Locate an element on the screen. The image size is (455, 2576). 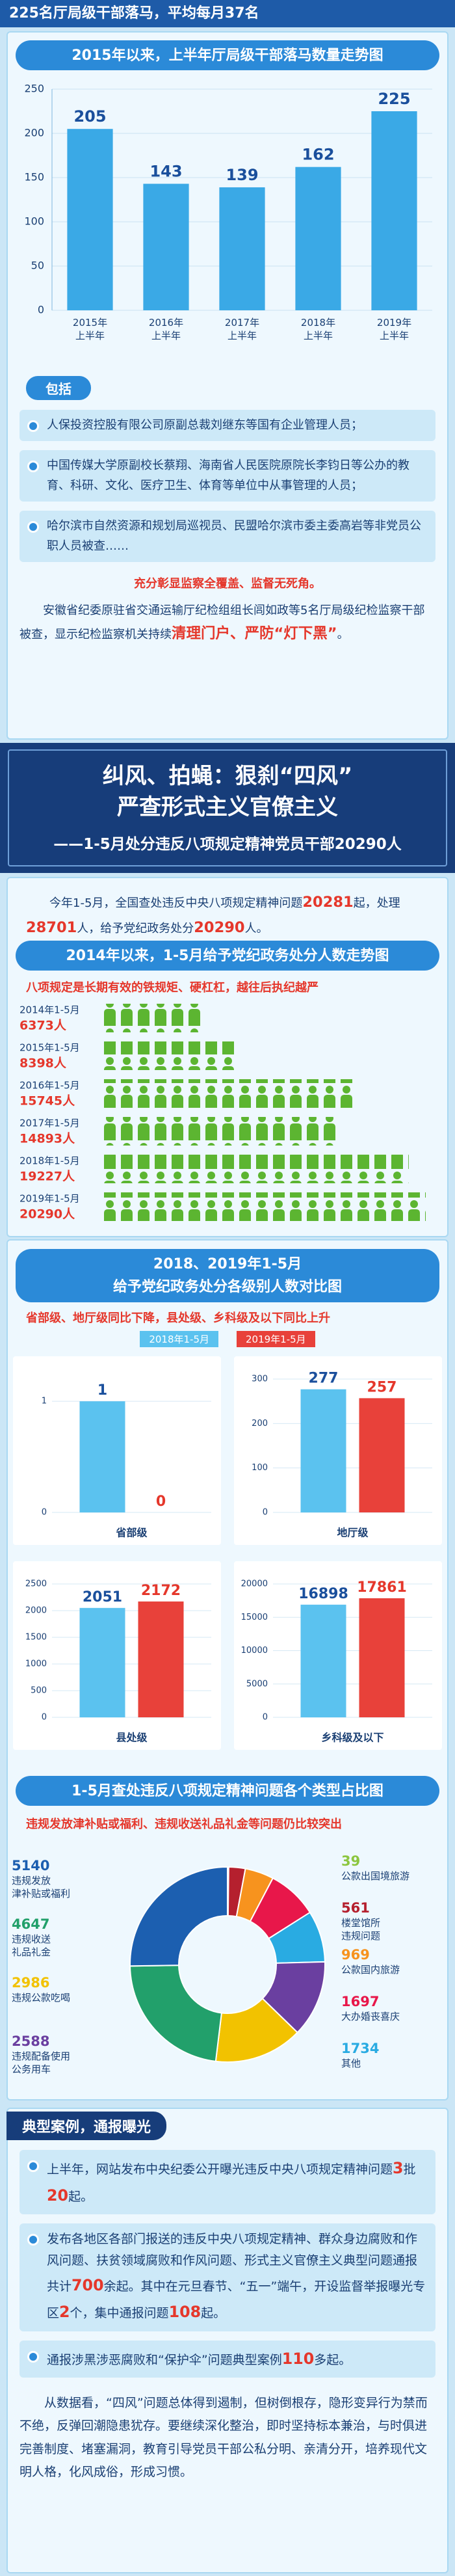
donut-label: 1697 大办婚丧喜庆 is located at coordinates (398, 2008).